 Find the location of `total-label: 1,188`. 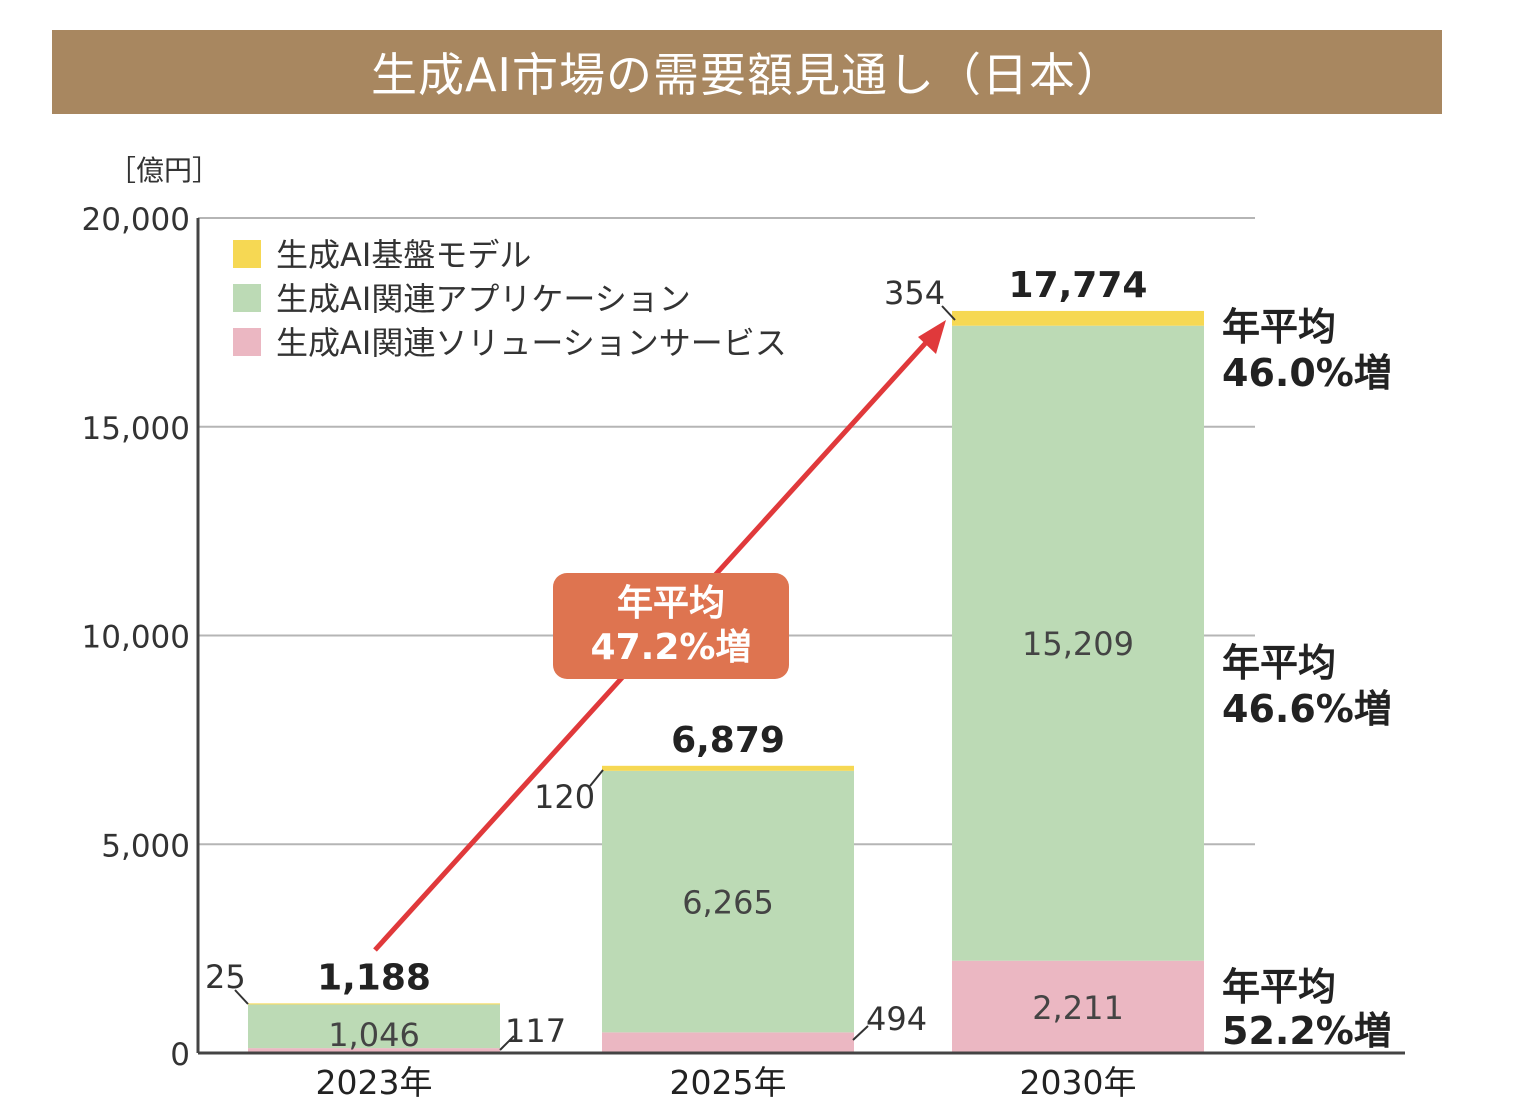

total-label: 1,188 is located at coordinates (374, 977).